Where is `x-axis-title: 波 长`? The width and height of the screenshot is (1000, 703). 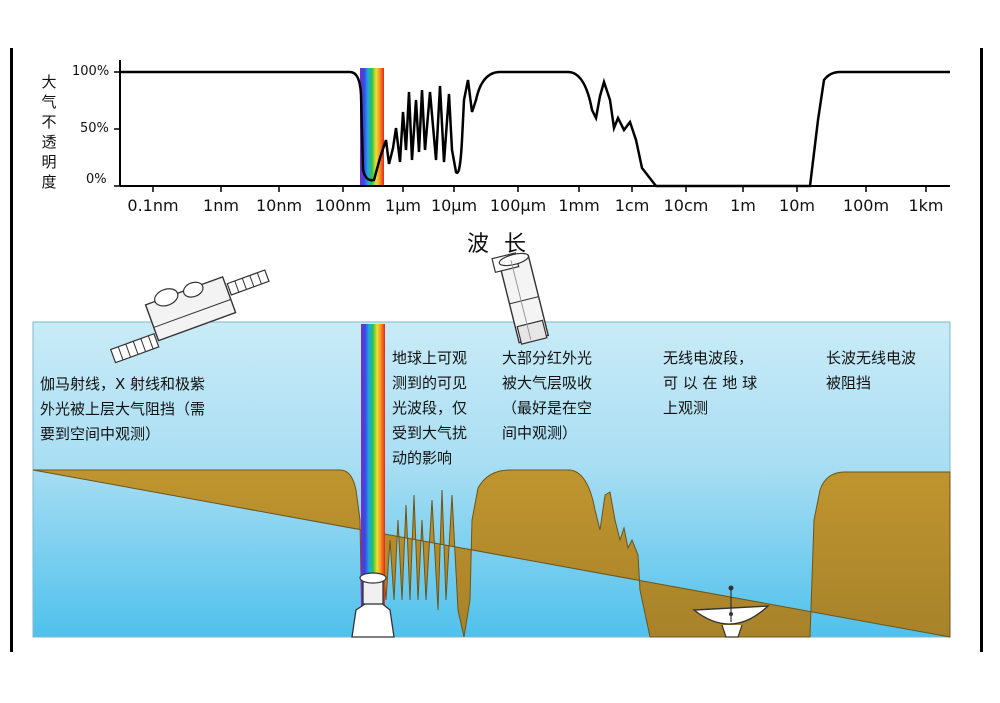 x-axis-title: 波 长 is located at coordinates (498, 244).